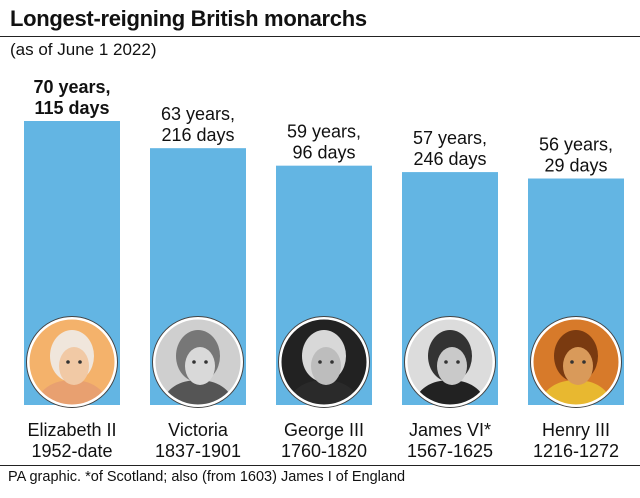  I want to click on title-divider, so click(320, 36).